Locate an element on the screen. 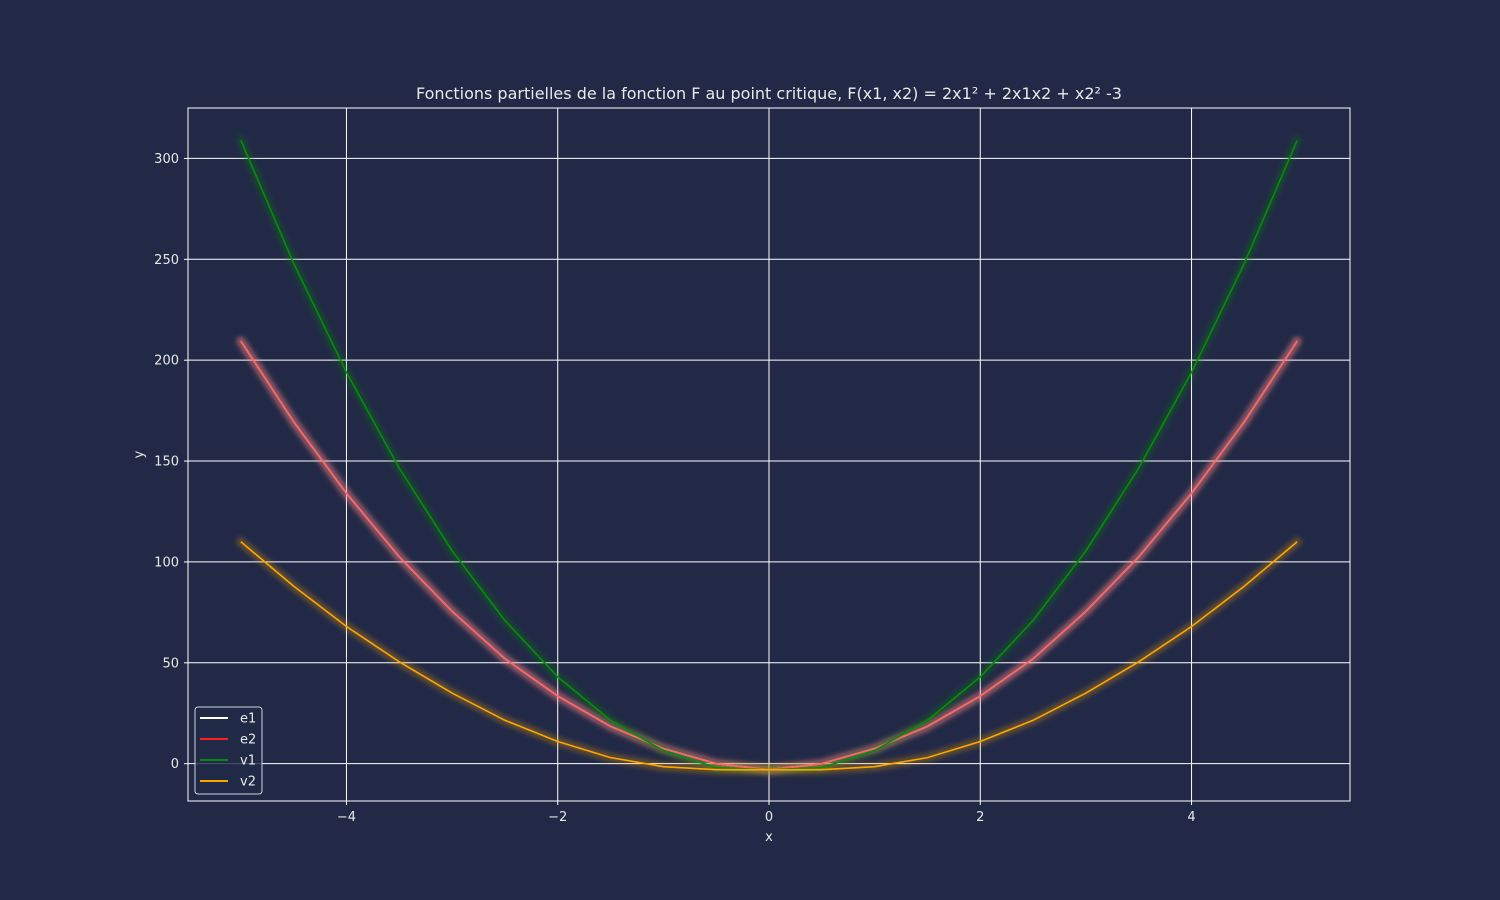  y-tick-label: 300 is located at coordinates (166, 159).